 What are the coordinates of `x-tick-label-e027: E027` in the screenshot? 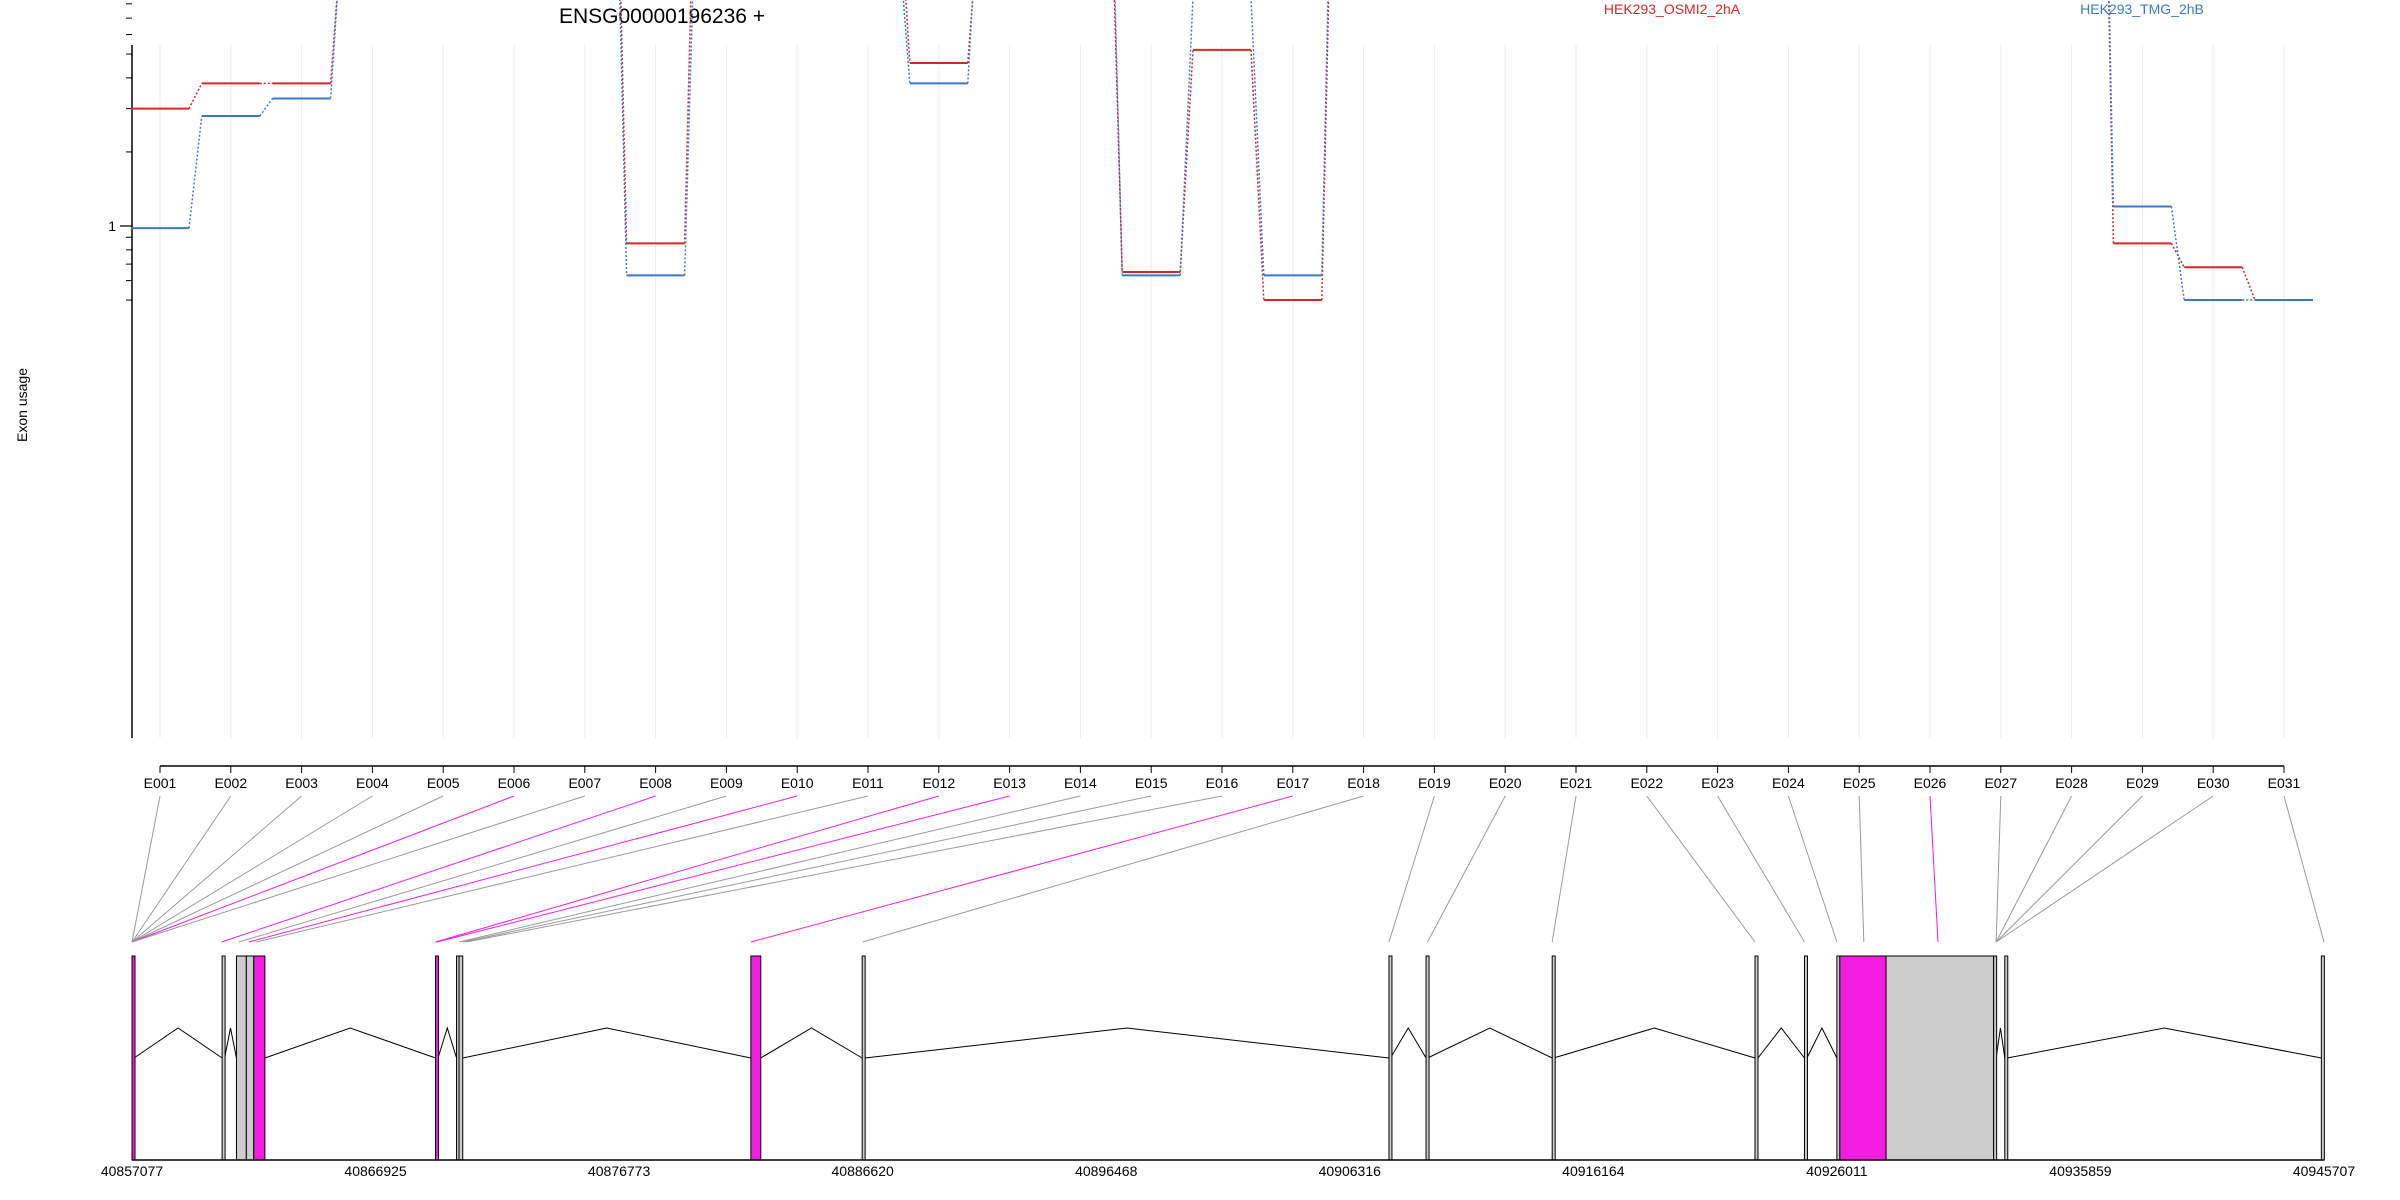 It's located at (2000, 783).